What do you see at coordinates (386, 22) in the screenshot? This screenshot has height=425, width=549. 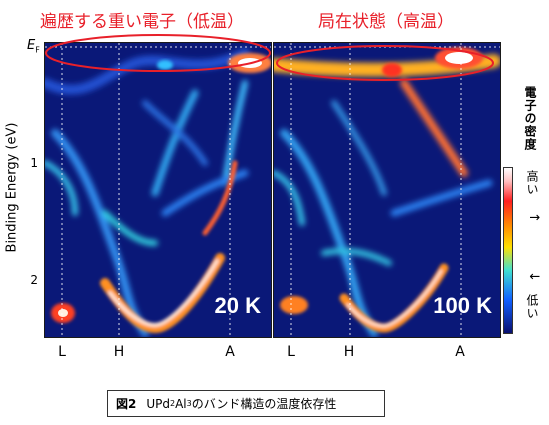 I see `right-panel-title: 局在状態（高温）` at bounding box center [386, 22].